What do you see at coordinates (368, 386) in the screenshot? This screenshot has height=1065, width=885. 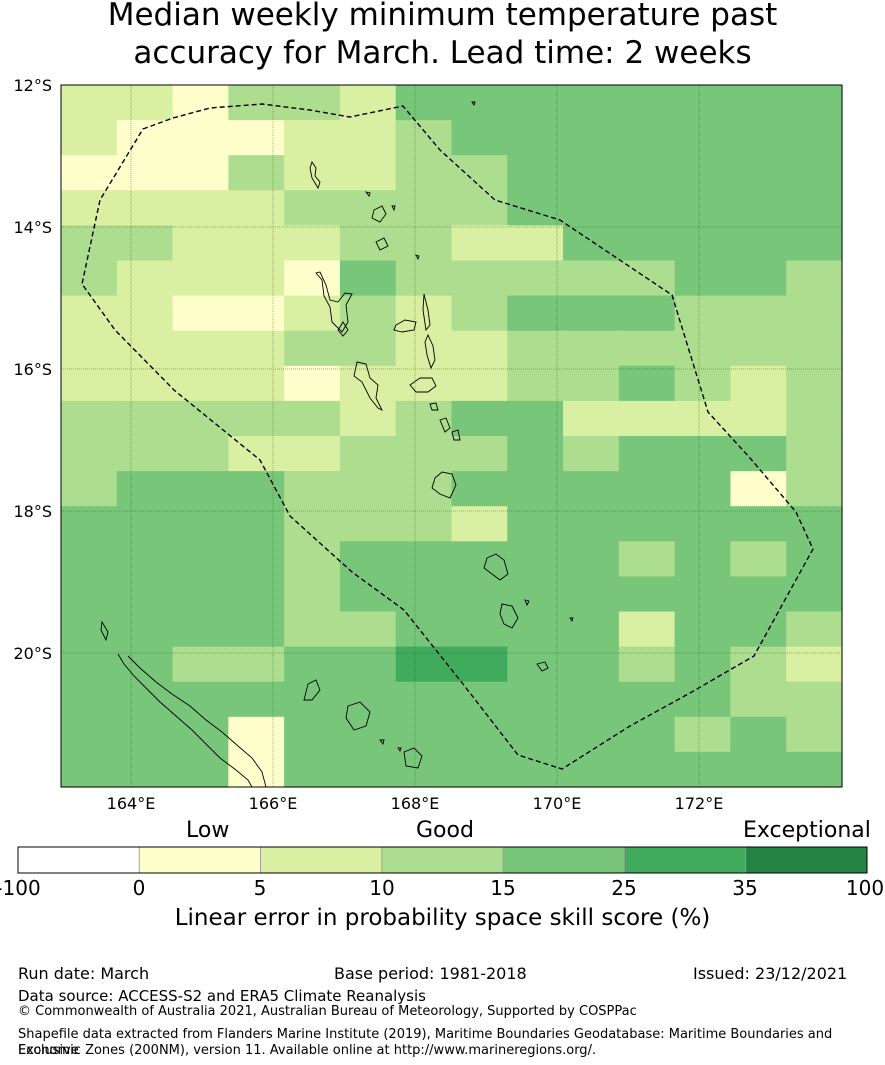 I see `island-malekula` at bounding box center [368, 386].